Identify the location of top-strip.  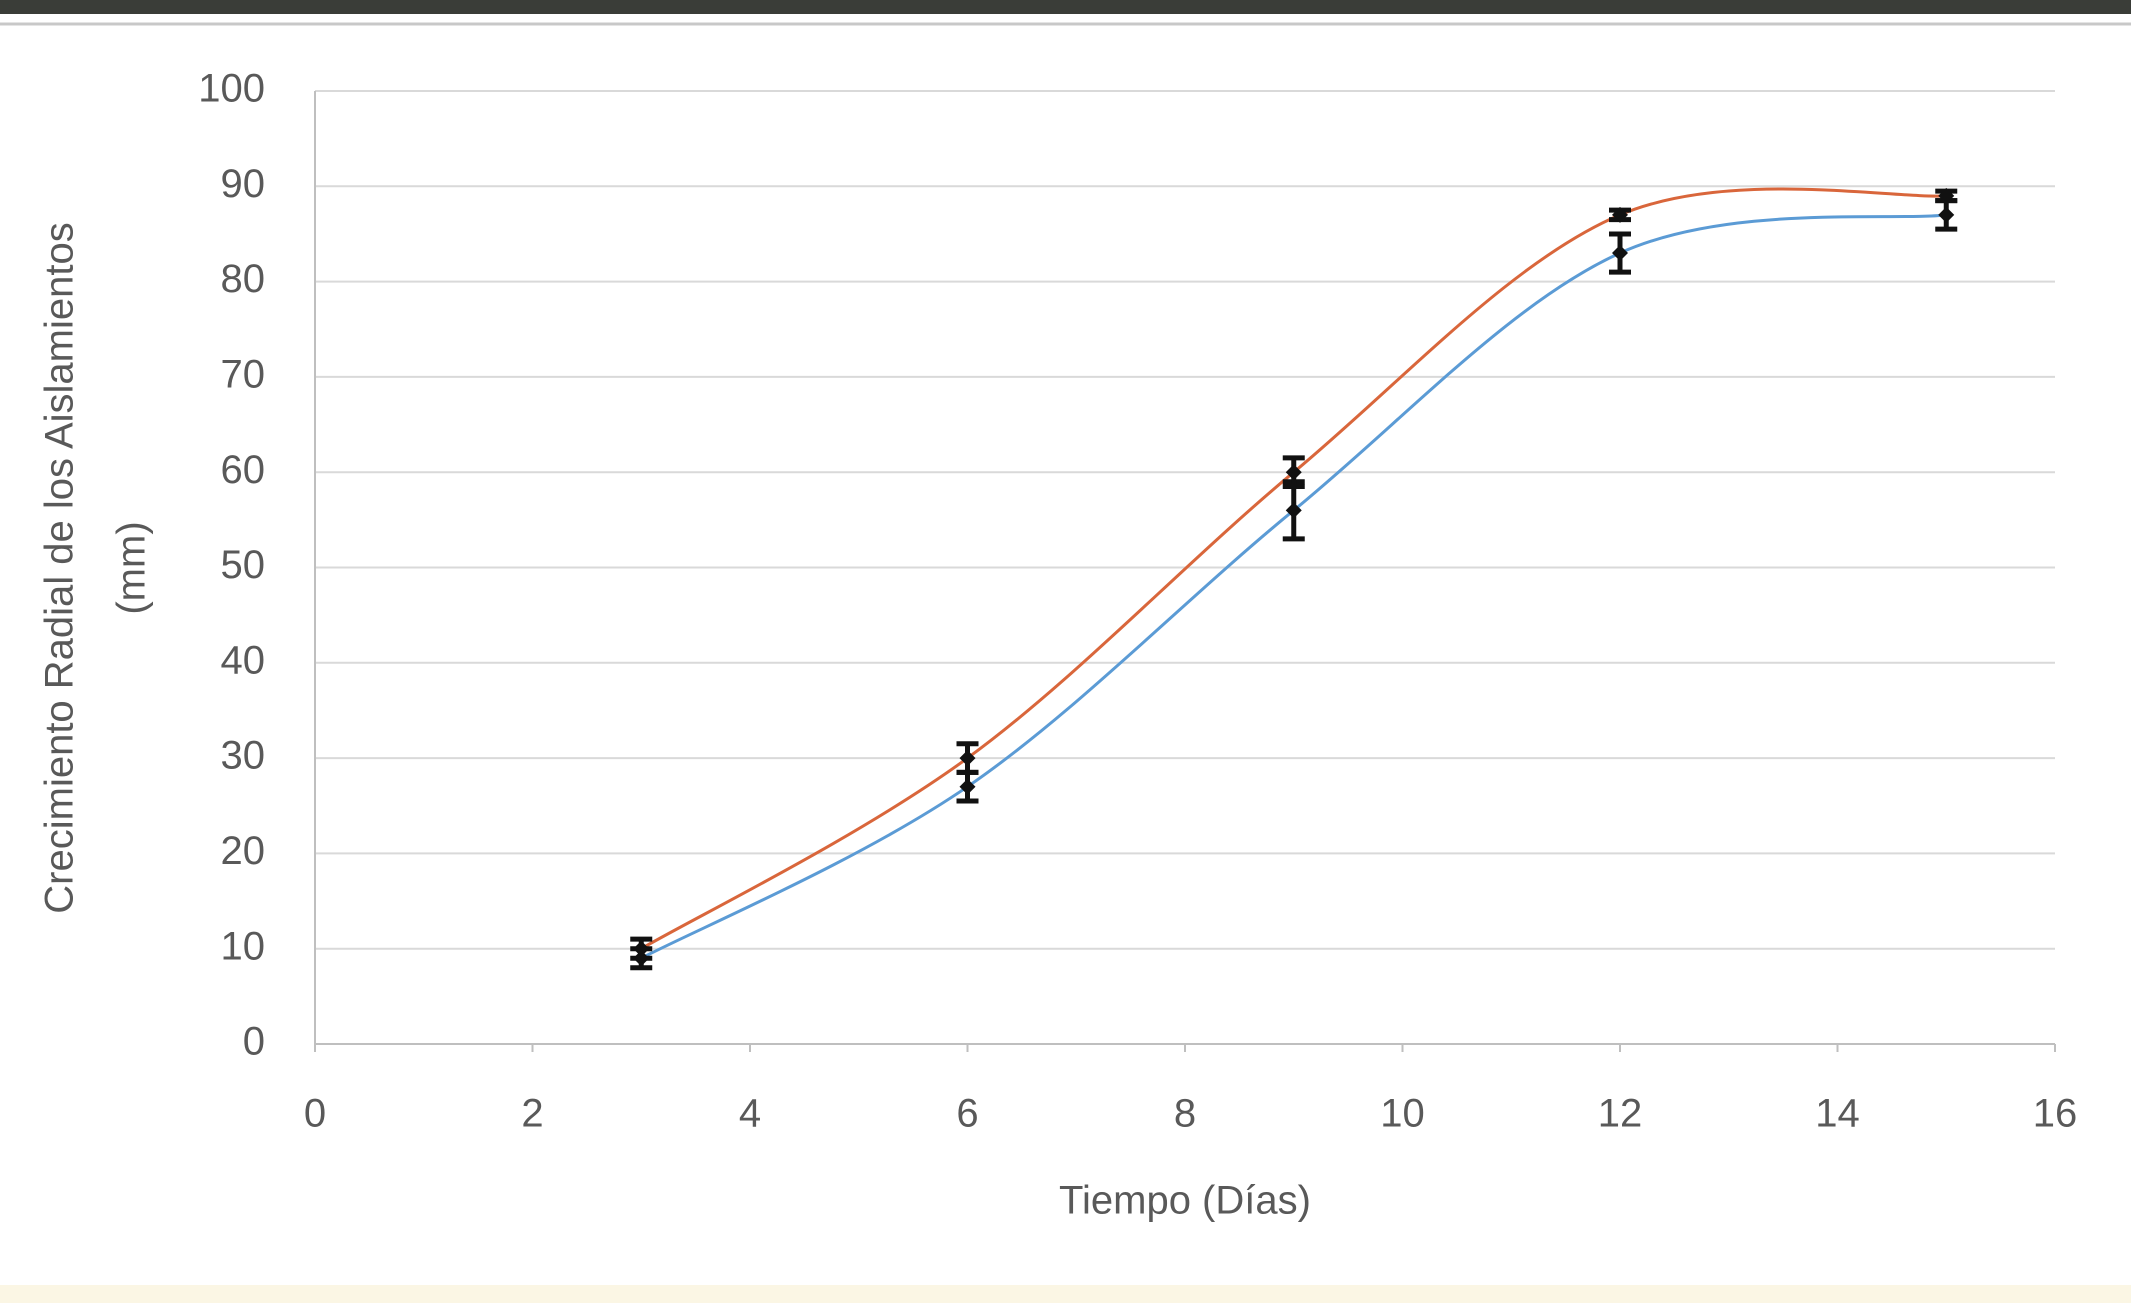
(1065, 7).